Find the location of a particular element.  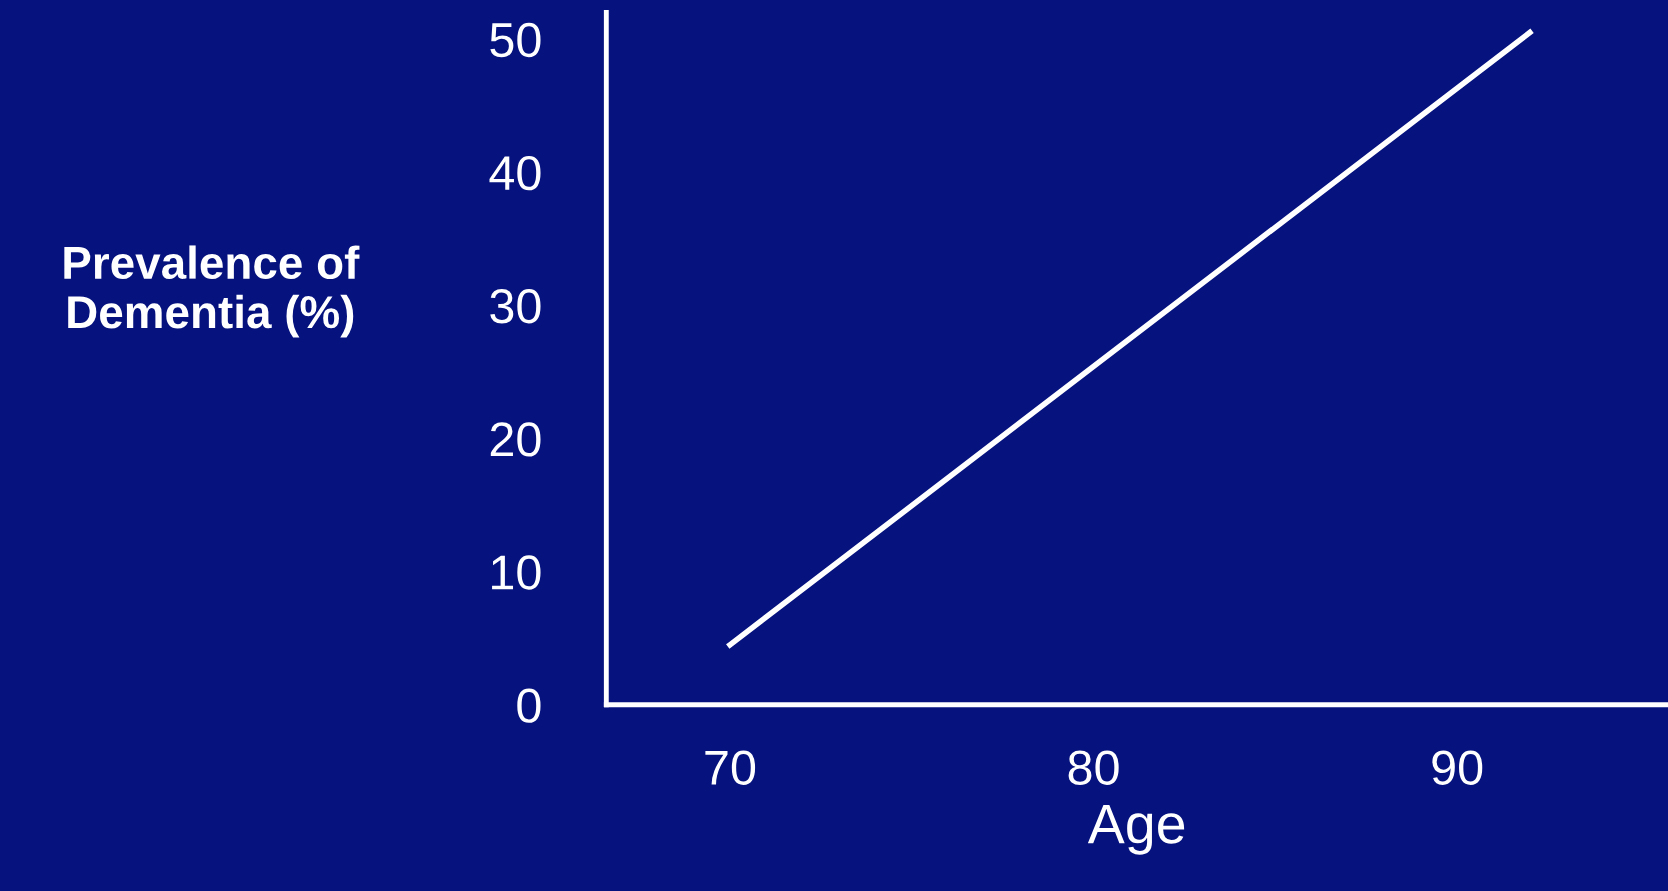

y-tick-label: 40 is located at coordinates (515, 173).